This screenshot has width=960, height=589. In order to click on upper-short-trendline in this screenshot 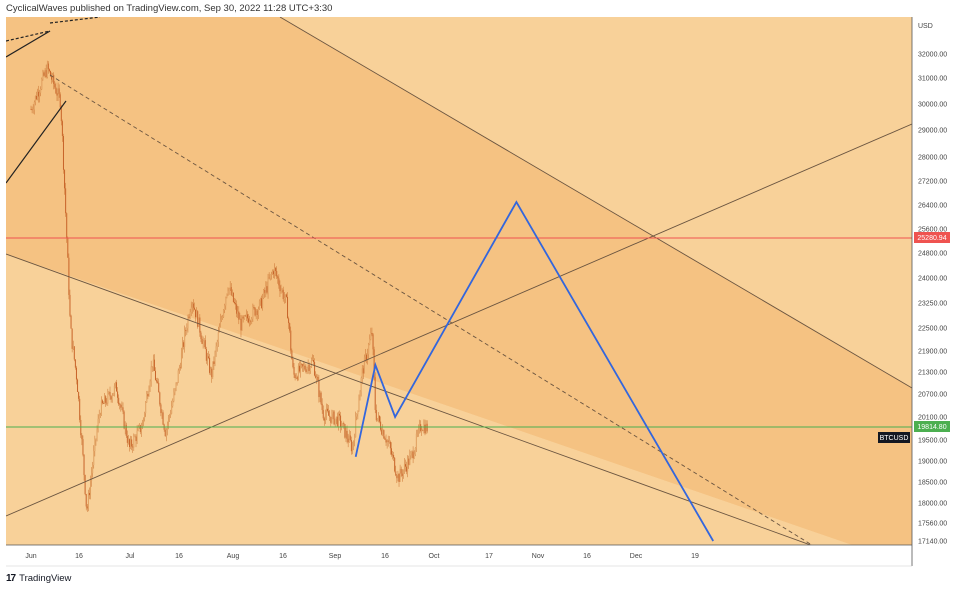, I will do `click(28, 44)`.